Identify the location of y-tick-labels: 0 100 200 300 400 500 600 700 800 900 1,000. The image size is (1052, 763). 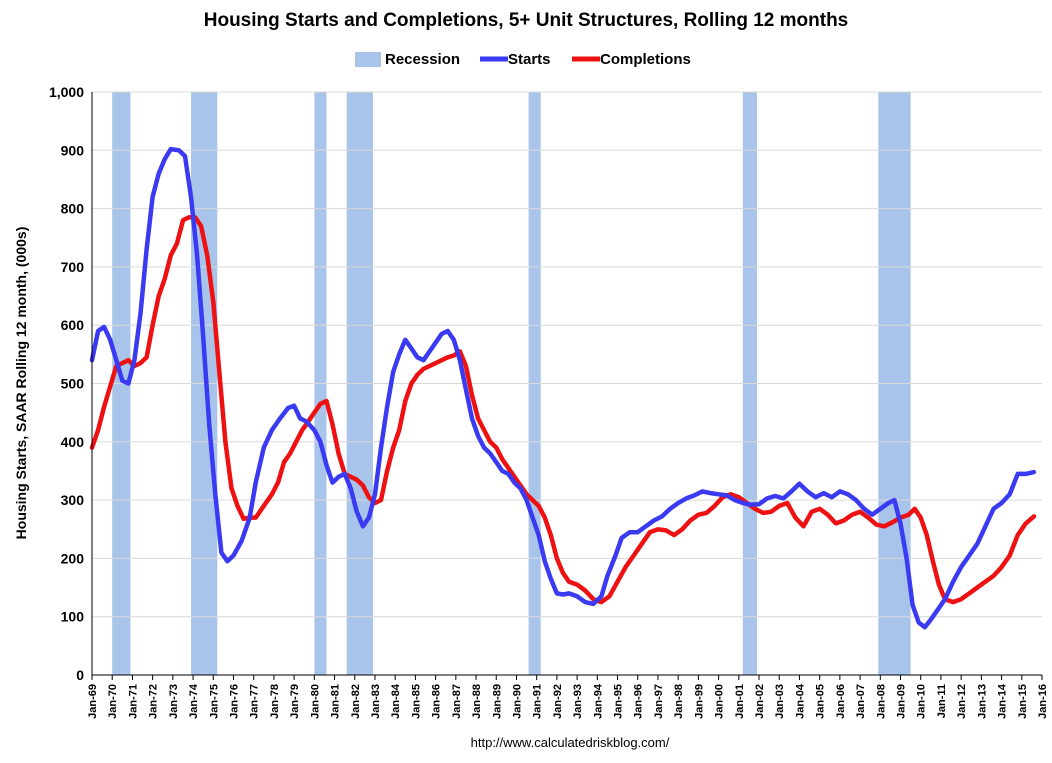
(66, 383).